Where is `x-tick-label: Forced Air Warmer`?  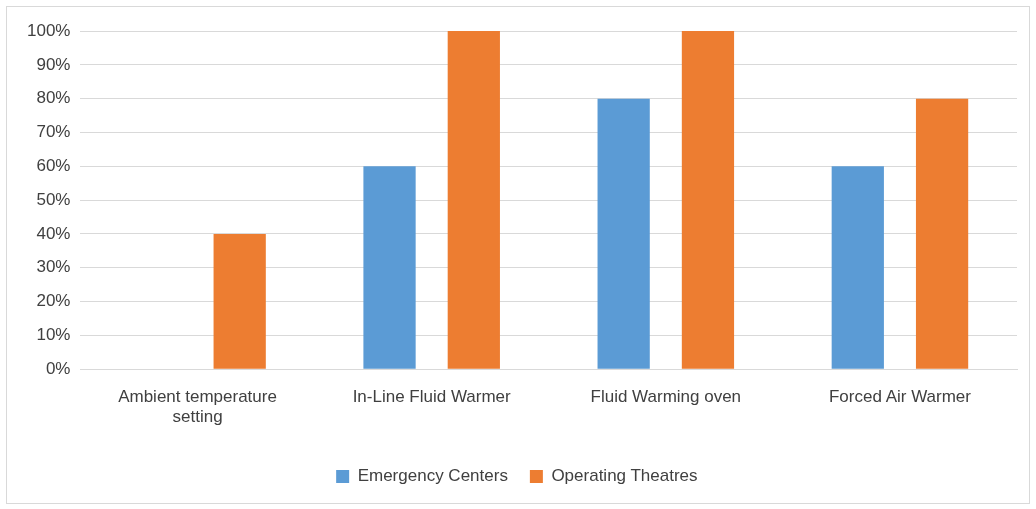
x-tick-label: Forced Air Warmer is located at coordinates (900, 397).